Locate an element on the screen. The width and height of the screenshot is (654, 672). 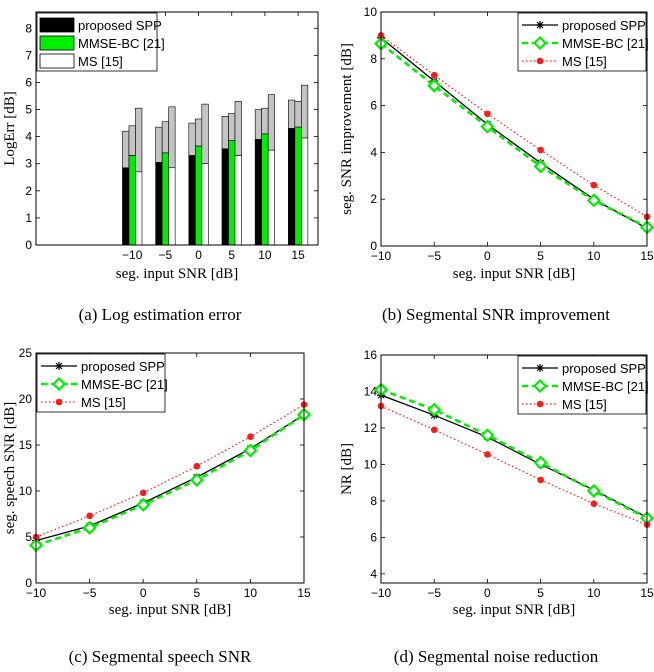
y-tick-label: 25 is located at coordinates (26, 353).